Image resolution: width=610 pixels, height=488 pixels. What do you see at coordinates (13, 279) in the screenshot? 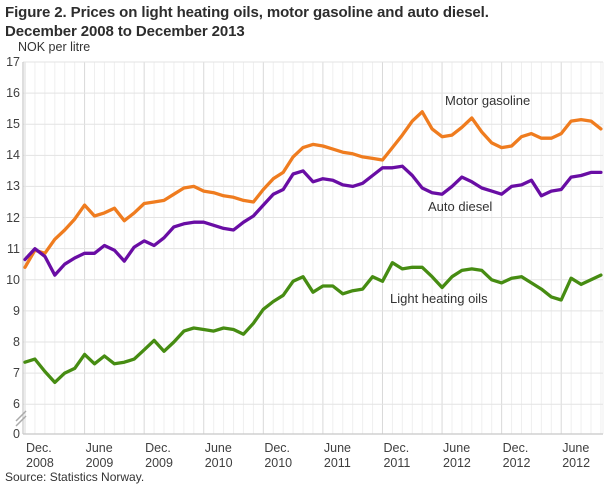
I see `y-tick-label: 10` at bounding box center [13, 279].